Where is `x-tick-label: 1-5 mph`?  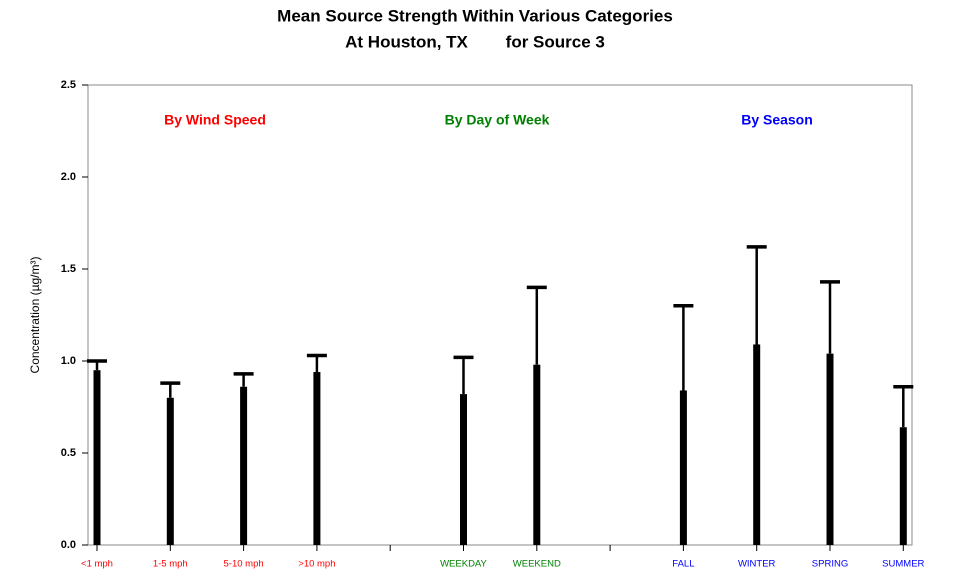
x-tick-label: 1-5 mph is located at coordinates (170, 564).